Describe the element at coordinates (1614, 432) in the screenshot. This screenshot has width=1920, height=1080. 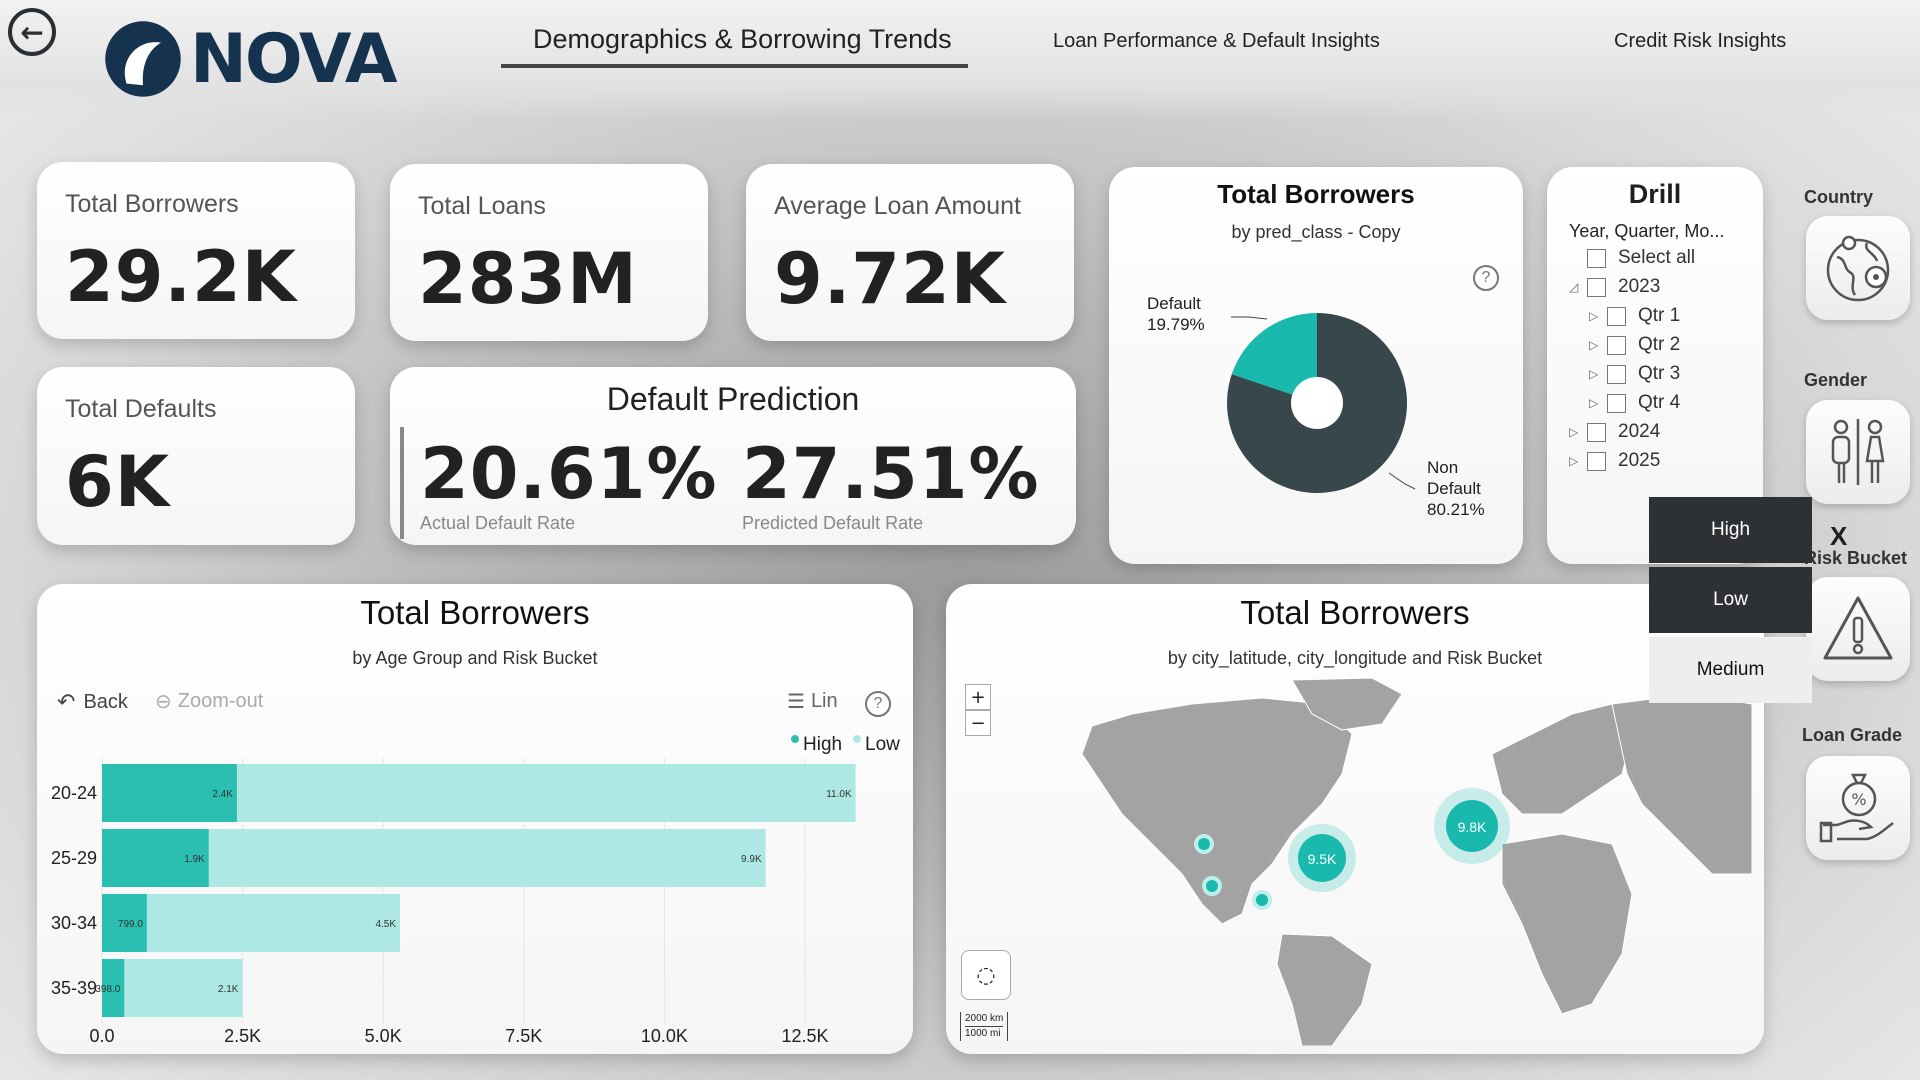
I see `drill-item: ▷ 2024` at that location.